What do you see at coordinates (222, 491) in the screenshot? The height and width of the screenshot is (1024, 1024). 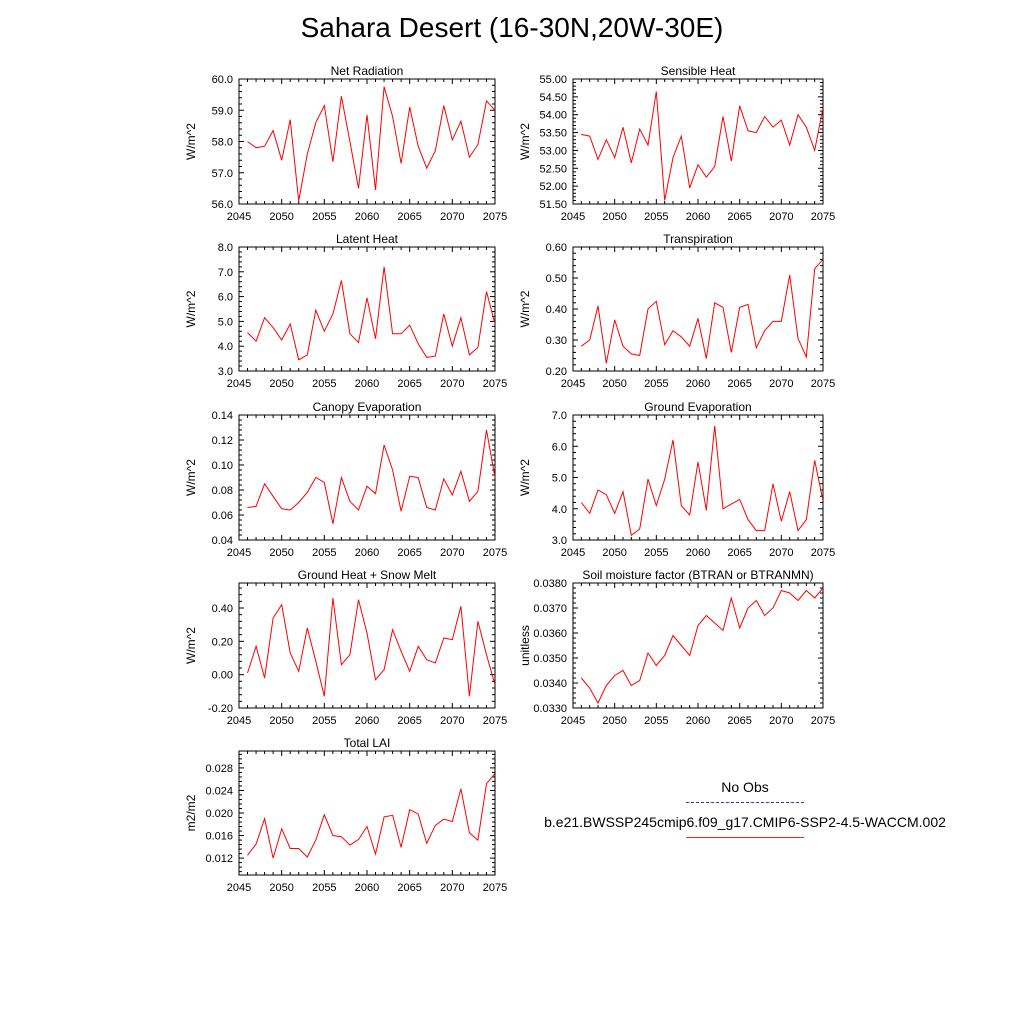 I see `y-tick-label: 0.08` at bounding box center [222, 491].